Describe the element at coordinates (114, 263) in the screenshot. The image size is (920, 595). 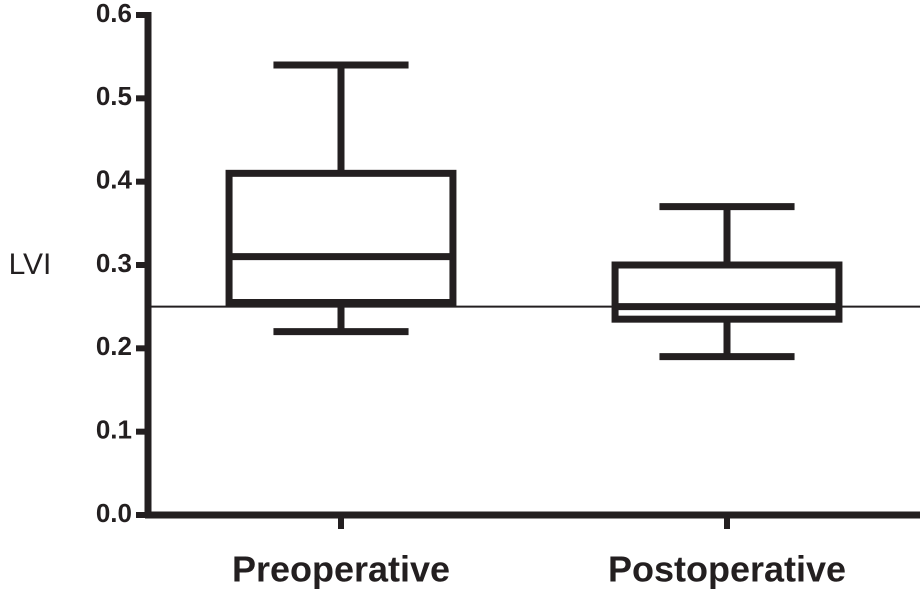
I see `y-tick-label: 0.3` at that location.